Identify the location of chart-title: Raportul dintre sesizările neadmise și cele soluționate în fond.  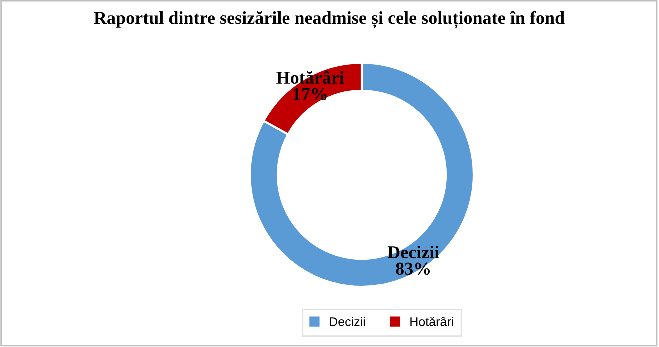
(329, 20).